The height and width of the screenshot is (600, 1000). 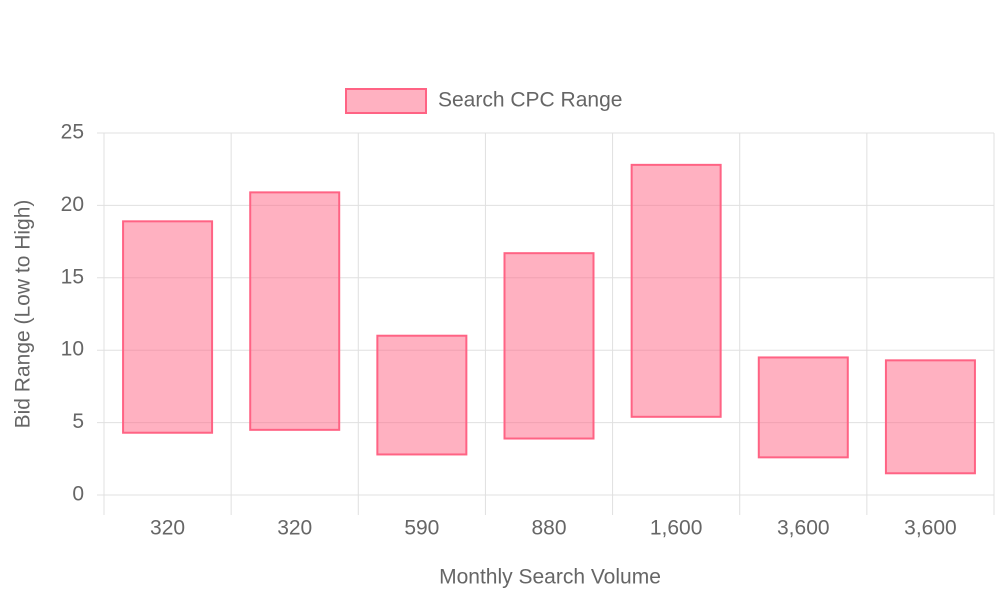 I want to click on y-tick-label: 10, so click(x=72, y=349).